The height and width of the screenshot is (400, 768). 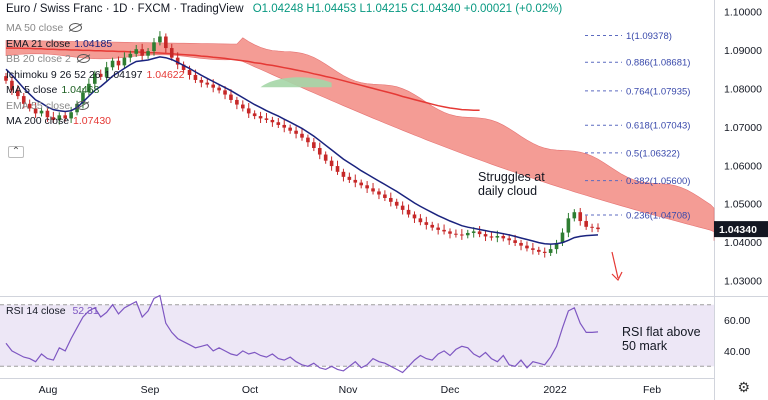 I want to click on time-tick-label: 2022, so click(x=555, y=390).